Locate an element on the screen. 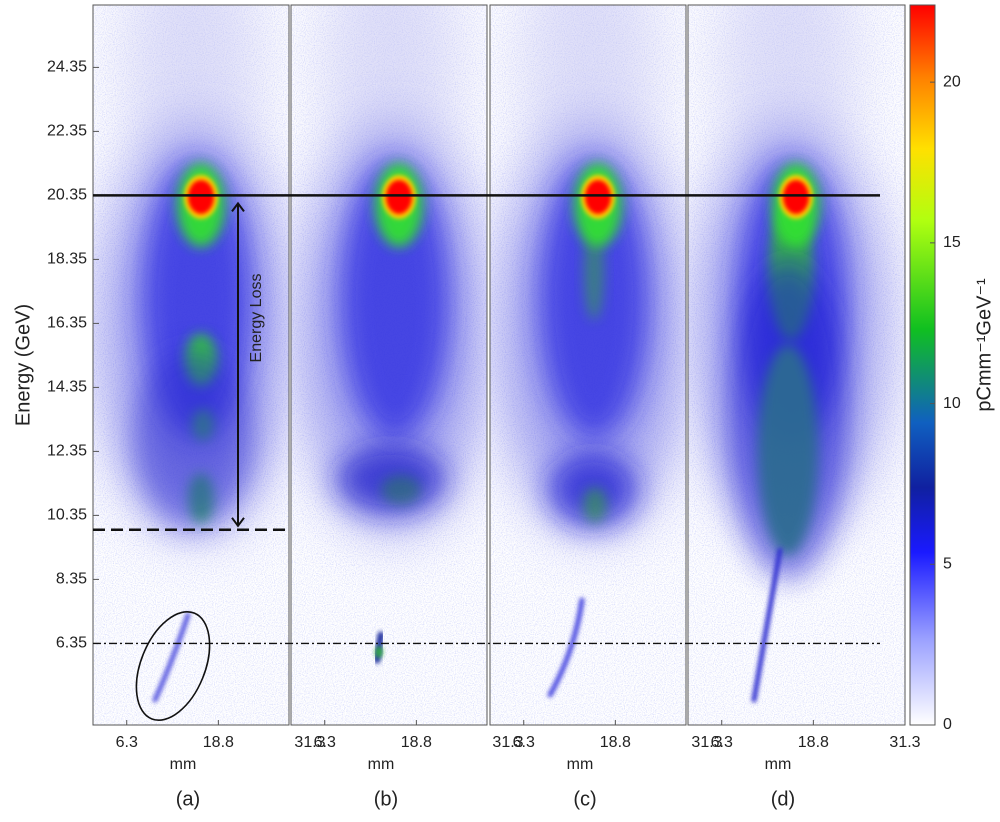 The image size is (1000, 822). annotation-label: Energy Loss is located at coordinates (256, 318).